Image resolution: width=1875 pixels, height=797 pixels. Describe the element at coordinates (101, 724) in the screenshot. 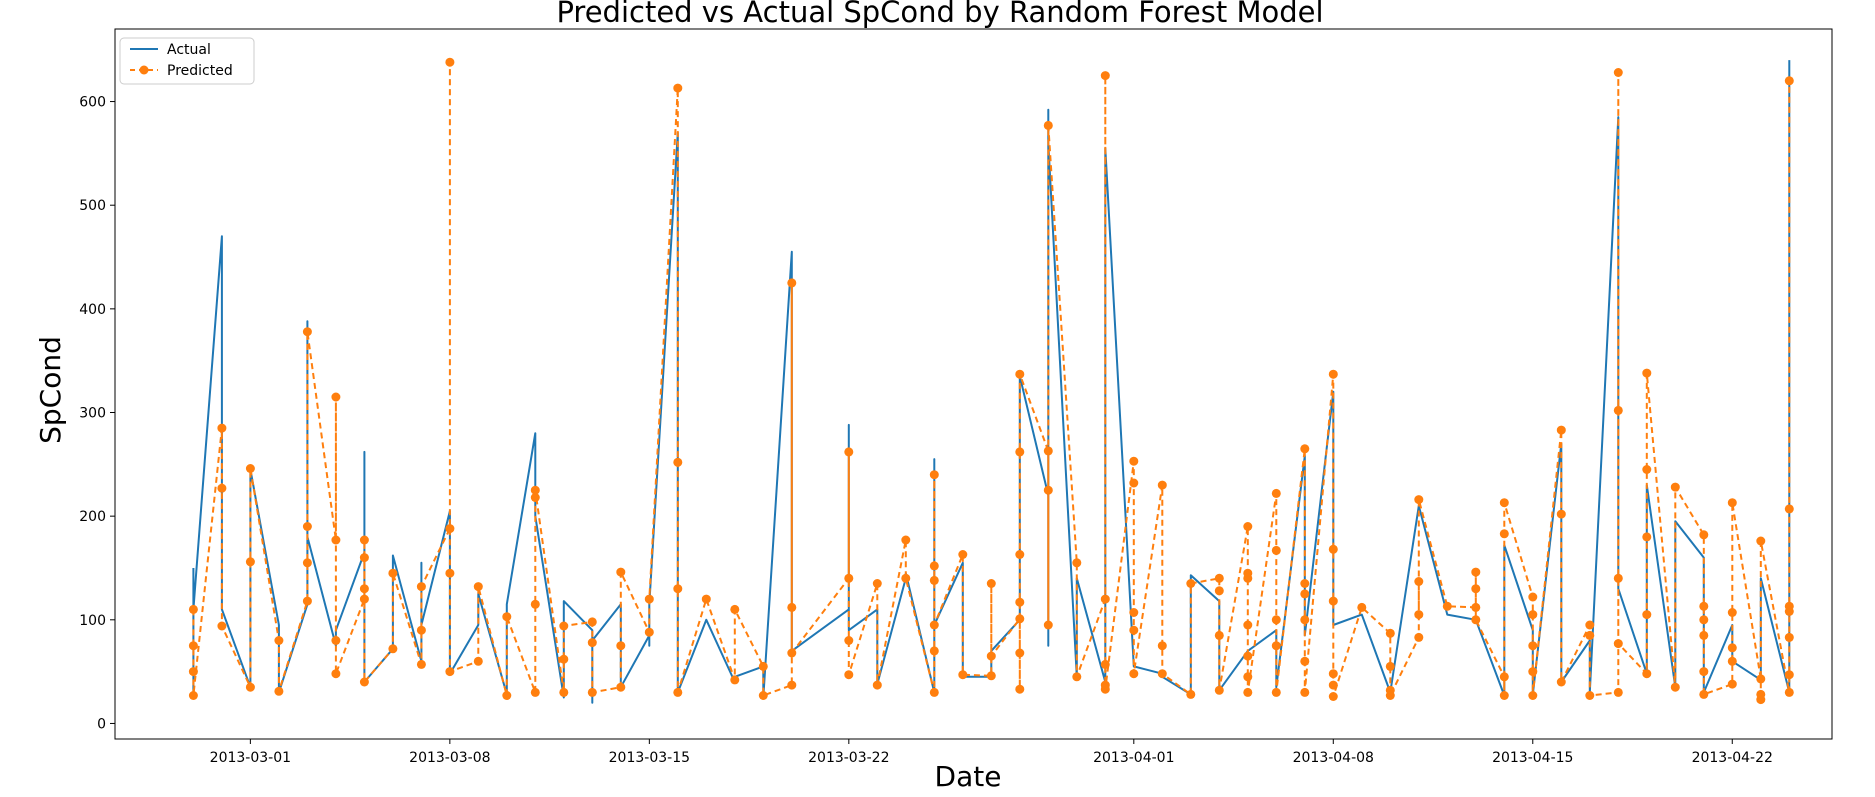

I see `y-tick-label-0: 0` at that location.